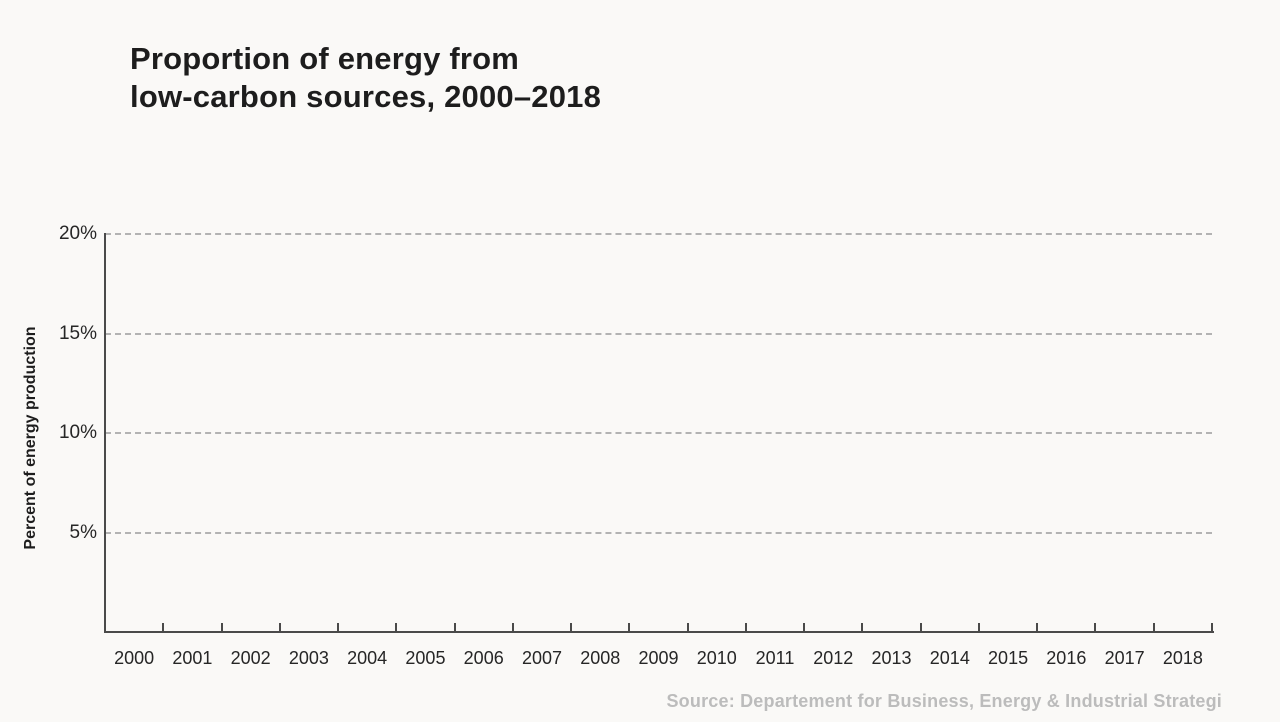 This screenshot has width=1280, height=722. What do you see at coordinates (541, 658) in the screenshot?
I see `x-tick-label: 2007` at bounding box center [541, 658].